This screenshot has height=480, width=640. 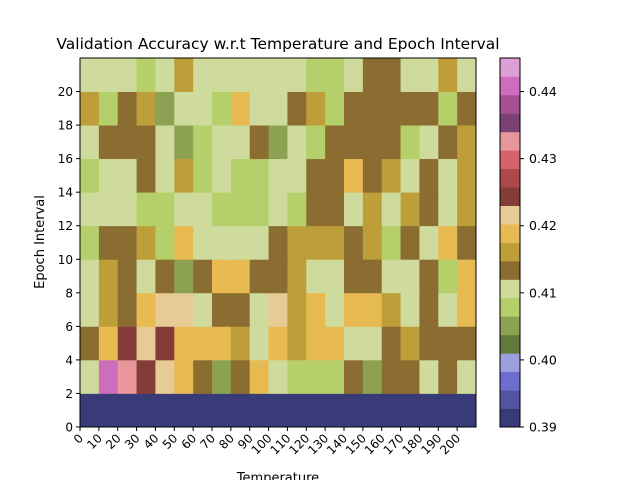 I want to click on x-tick-label: 200, so click(x=450, y=444).